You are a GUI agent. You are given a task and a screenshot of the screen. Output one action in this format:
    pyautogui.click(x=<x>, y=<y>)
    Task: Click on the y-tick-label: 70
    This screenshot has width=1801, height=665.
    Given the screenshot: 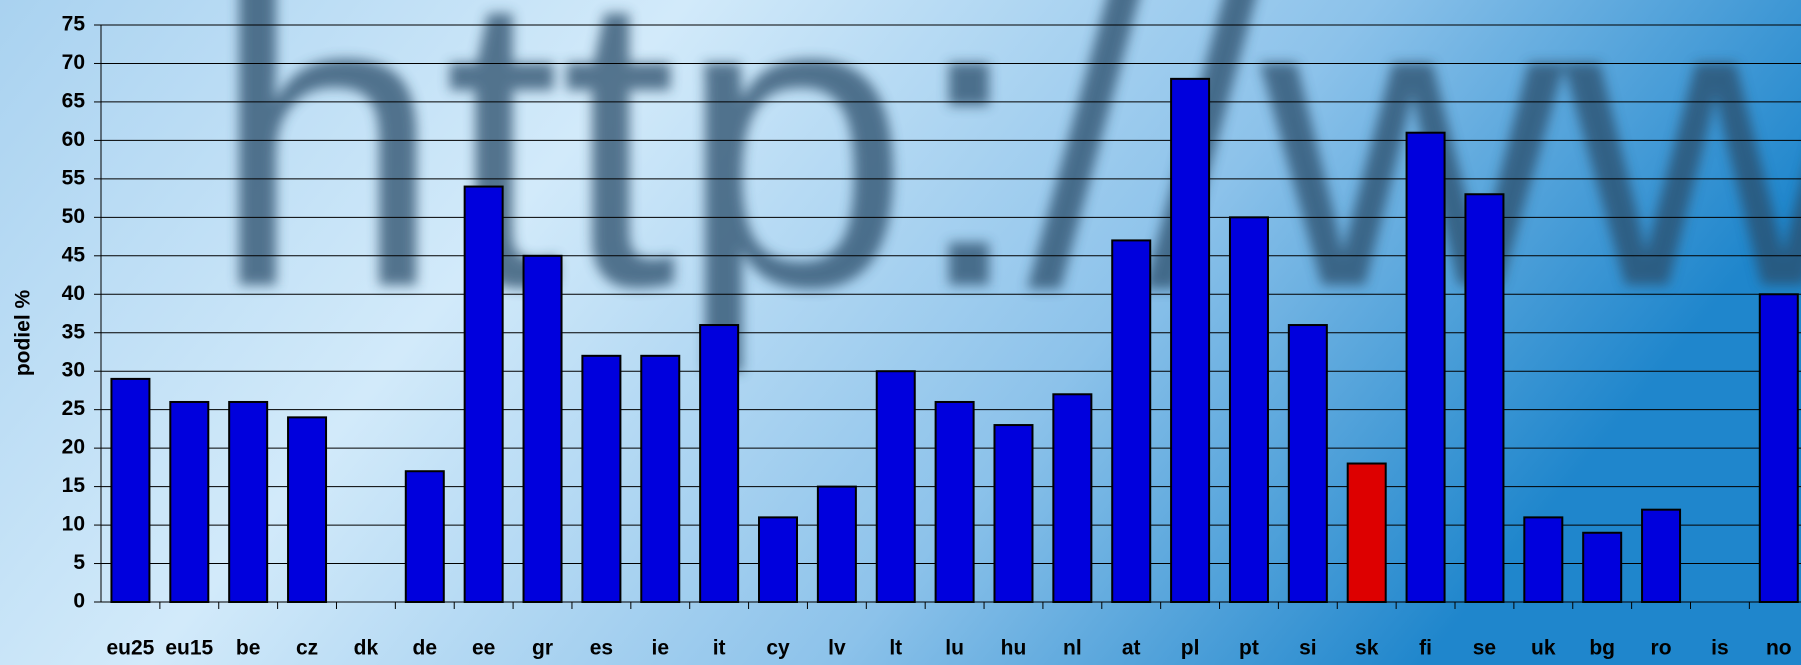 What is the action you would take?
    pyautogui.click(x=73, y=62)
    